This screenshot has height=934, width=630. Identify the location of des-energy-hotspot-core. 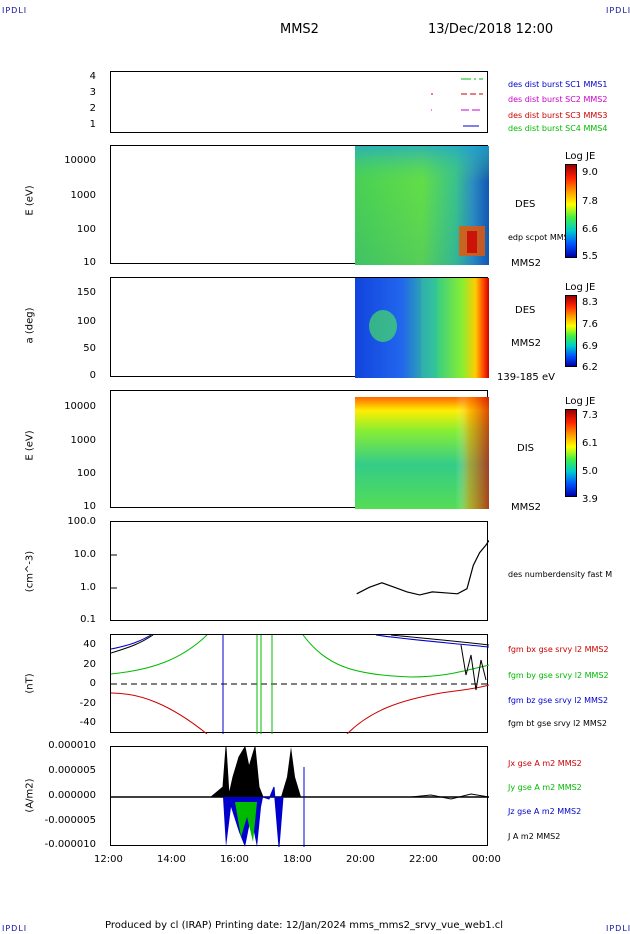
(472, 242).